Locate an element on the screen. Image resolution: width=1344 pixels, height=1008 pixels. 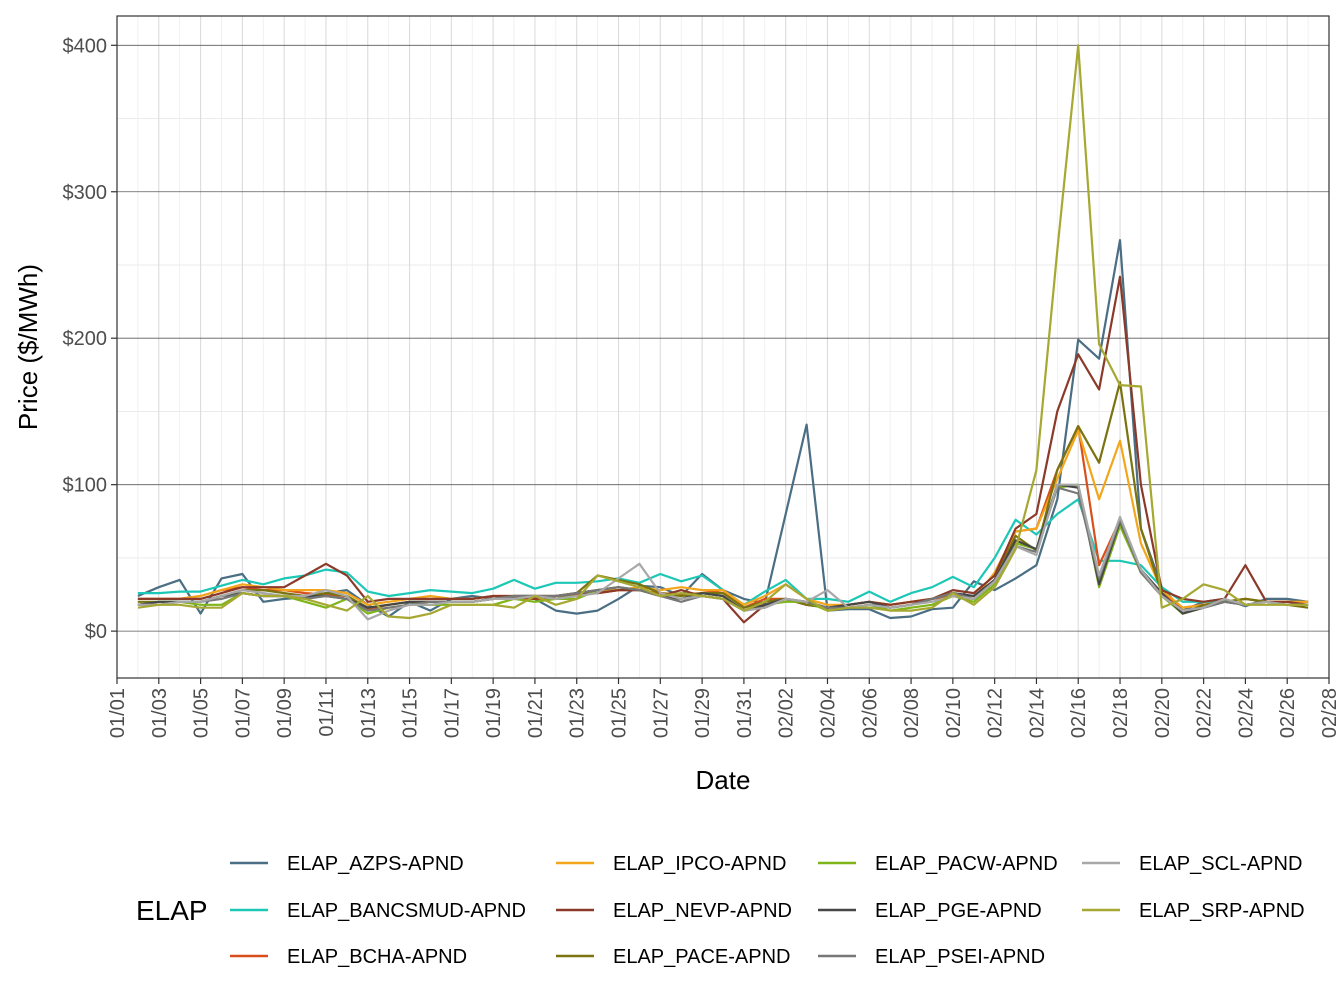
legend-item: ELAP_BCHA-APND is located at coordinates (348, 957).